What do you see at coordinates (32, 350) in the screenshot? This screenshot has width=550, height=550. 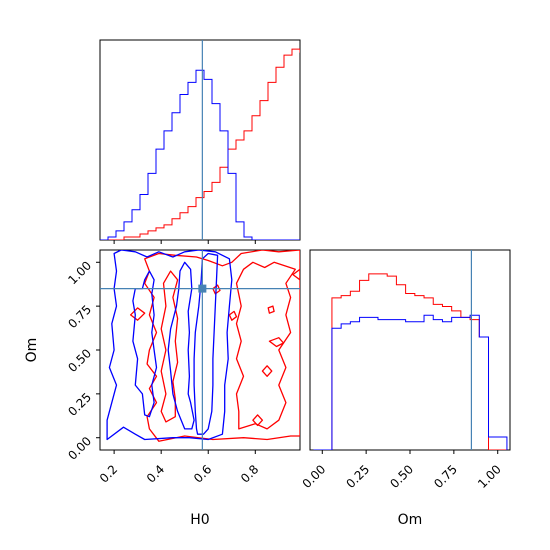 I see `om-y-axis-label: Om` at bounding box center [32, 350].